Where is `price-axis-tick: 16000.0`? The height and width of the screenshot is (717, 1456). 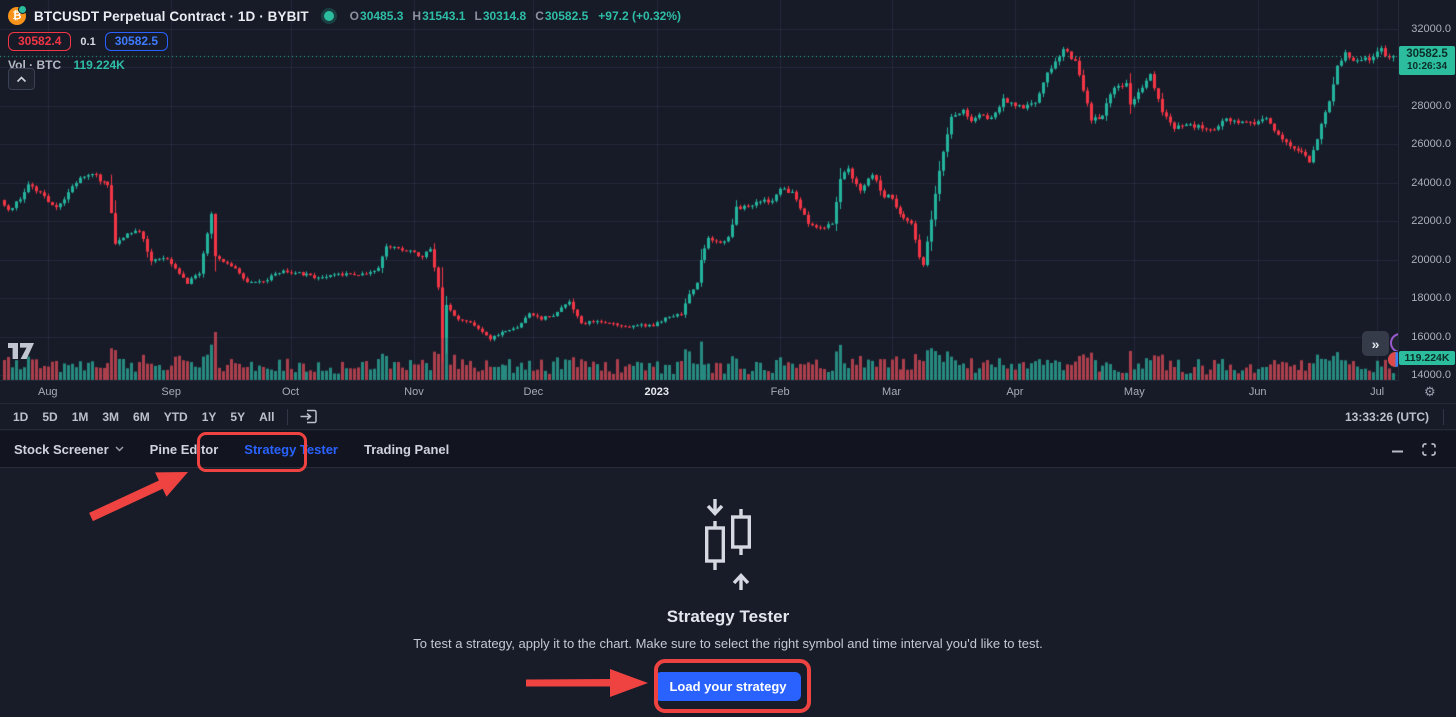
price-axis-tick: 16000.0 is located at coordinates (1431, 336).